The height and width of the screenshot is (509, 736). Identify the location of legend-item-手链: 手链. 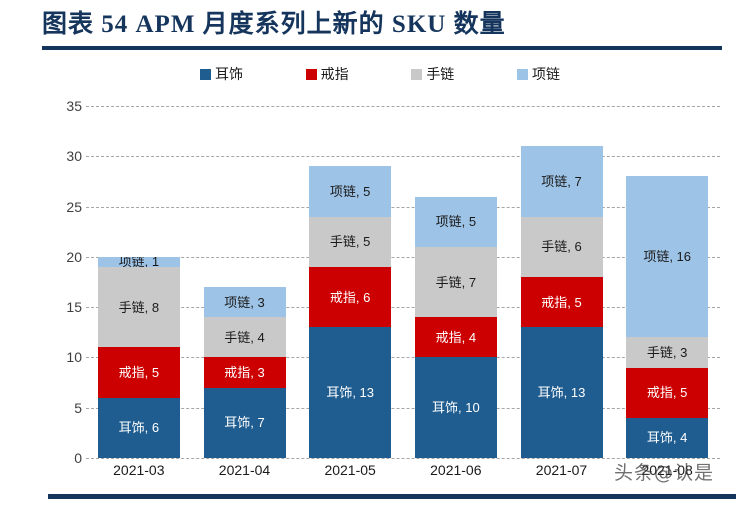
(432, 74).